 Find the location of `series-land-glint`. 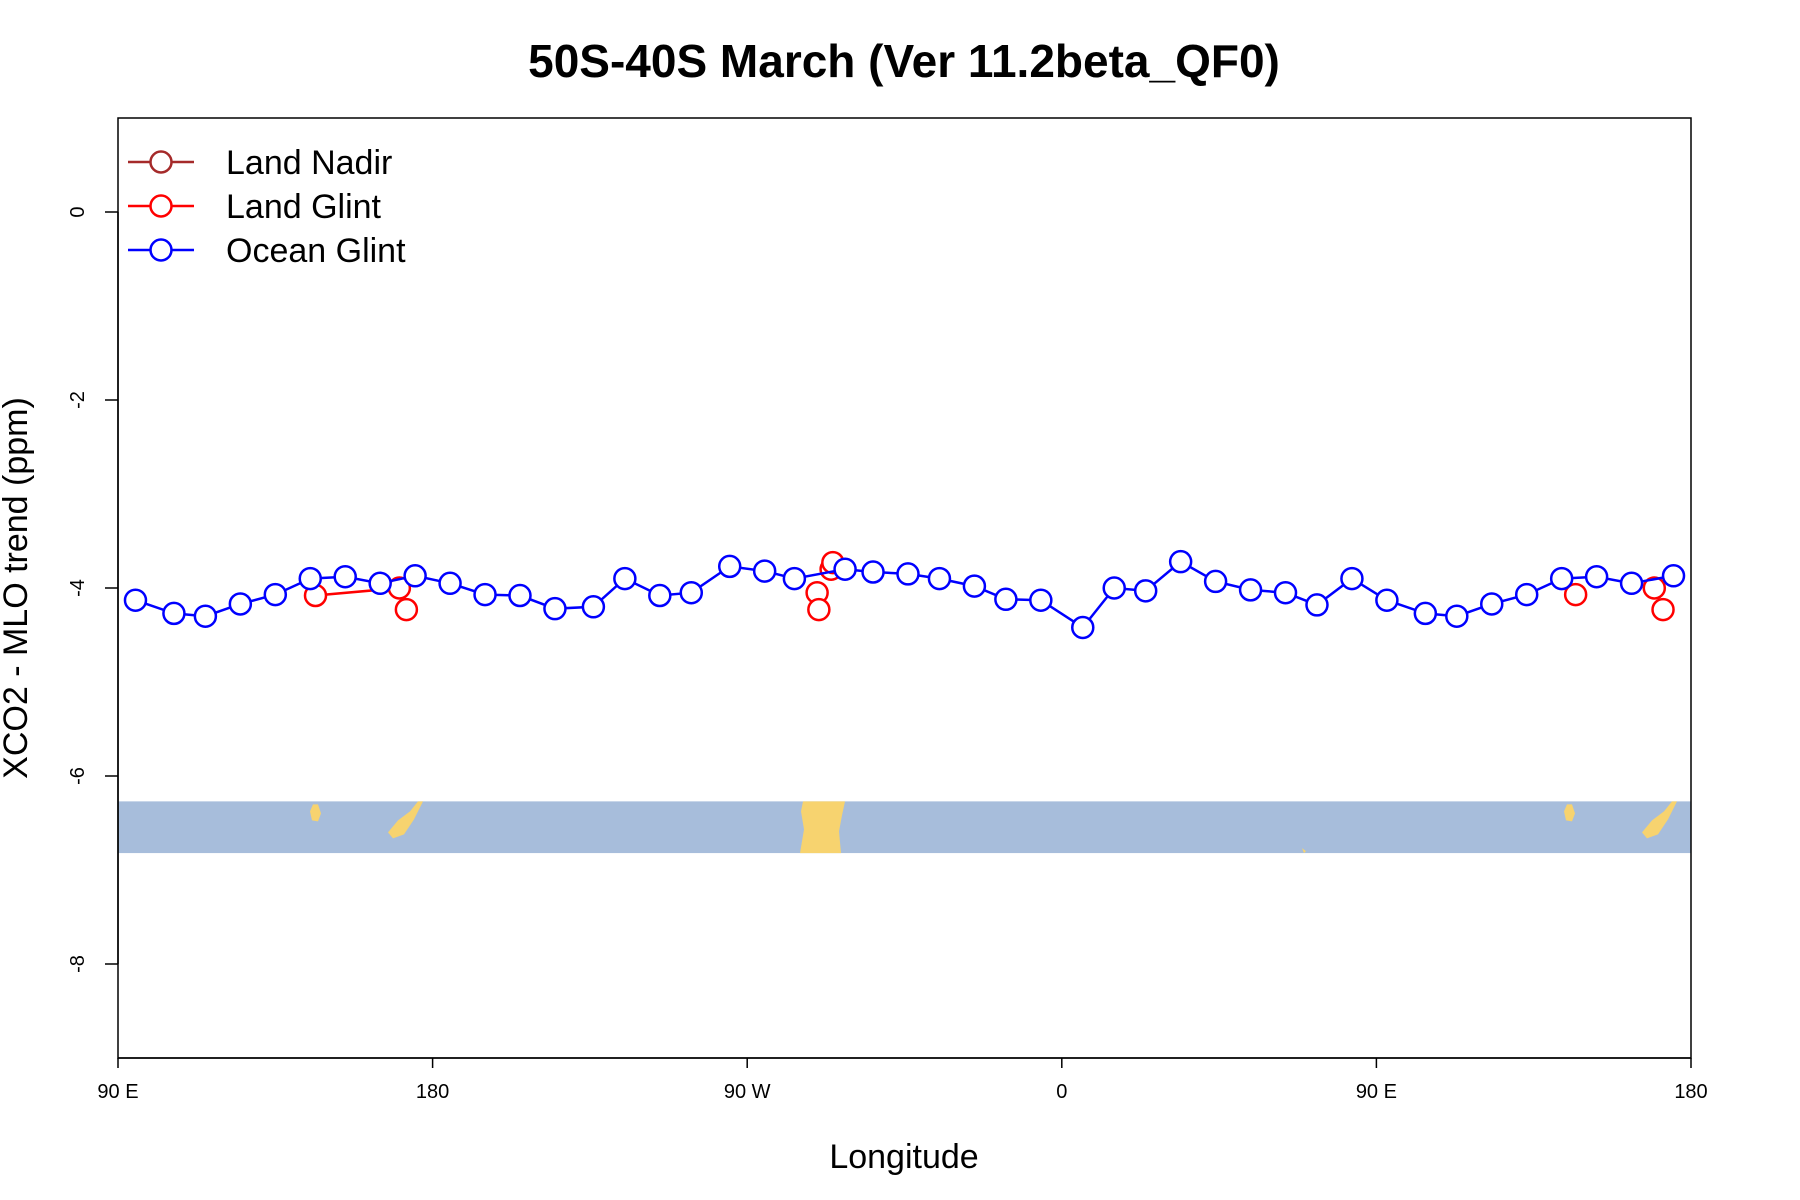

series-land-glint is located at coordinates (989, 586).